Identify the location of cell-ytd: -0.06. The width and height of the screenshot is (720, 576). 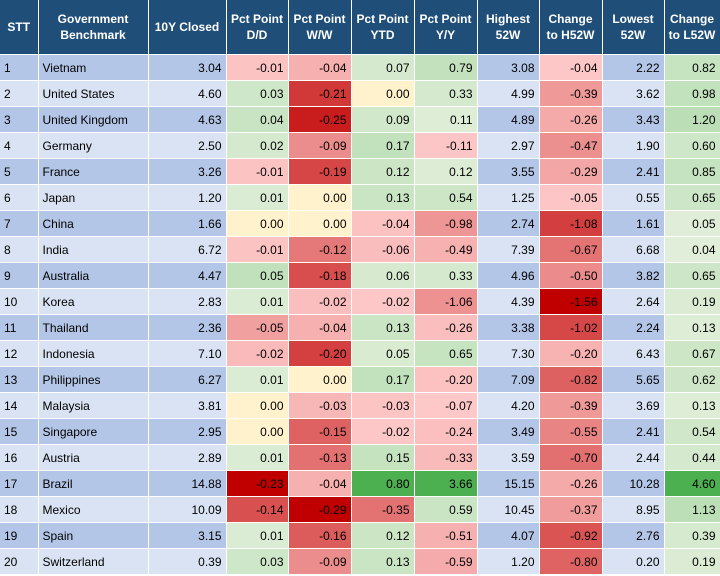
(383, 249).